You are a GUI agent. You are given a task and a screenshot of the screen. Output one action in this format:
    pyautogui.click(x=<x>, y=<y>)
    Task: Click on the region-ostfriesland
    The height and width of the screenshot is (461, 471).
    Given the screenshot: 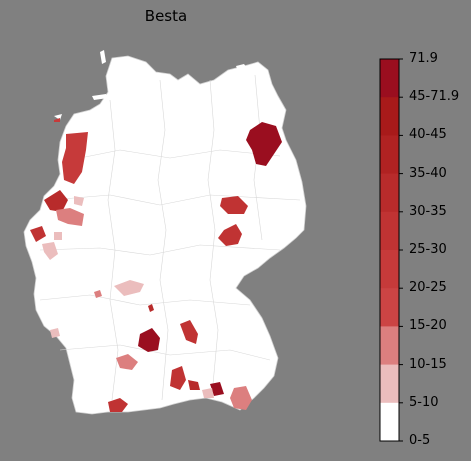 What is the action you would take?
    pyautogui.click(x=75, y=158)
    